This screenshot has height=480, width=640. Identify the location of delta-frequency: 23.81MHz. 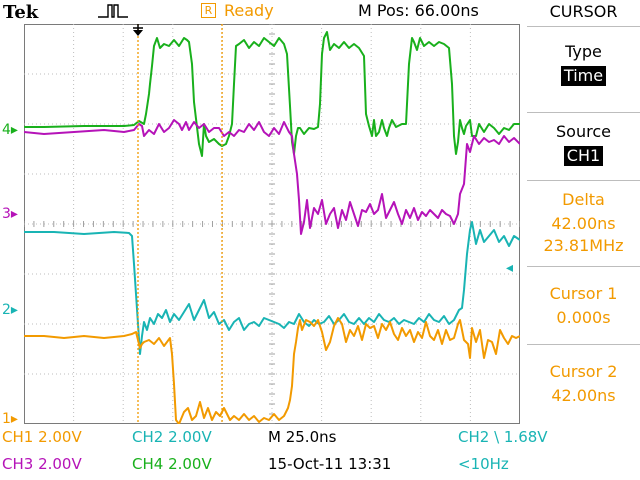
(583, 245).